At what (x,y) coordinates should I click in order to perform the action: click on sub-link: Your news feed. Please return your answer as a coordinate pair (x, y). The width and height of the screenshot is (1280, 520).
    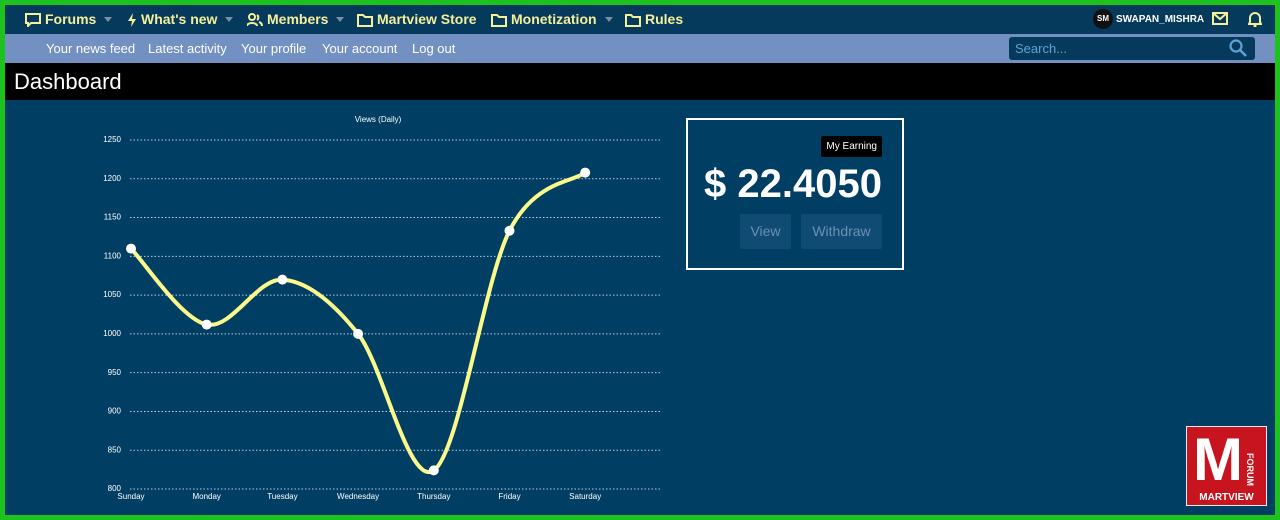
    Looking at the image, I should click on (91, 48).